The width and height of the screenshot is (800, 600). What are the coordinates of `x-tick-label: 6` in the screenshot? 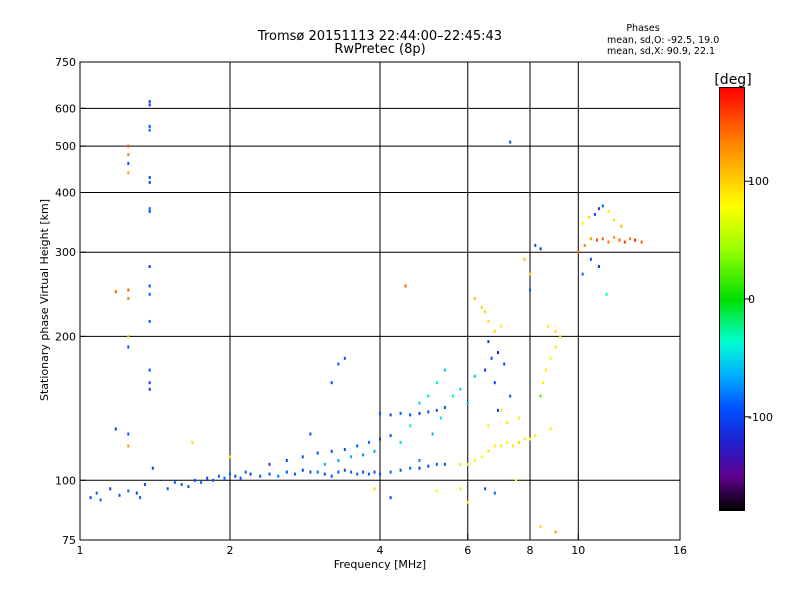 It's located at (467, 550).